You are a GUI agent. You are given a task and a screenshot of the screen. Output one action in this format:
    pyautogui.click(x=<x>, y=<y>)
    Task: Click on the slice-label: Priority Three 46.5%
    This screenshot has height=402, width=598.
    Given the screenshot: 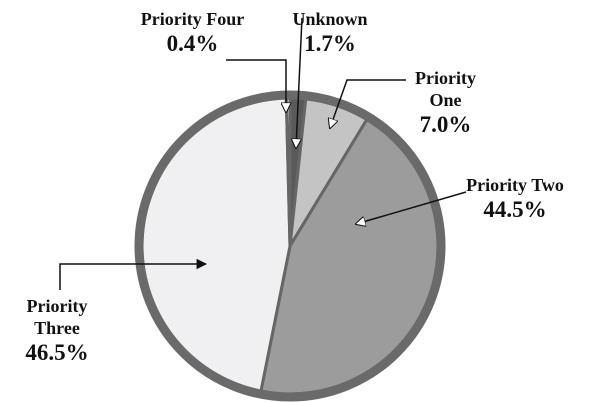 What is the action you would take?
    pyautogui.click(x=57, y=331)
    